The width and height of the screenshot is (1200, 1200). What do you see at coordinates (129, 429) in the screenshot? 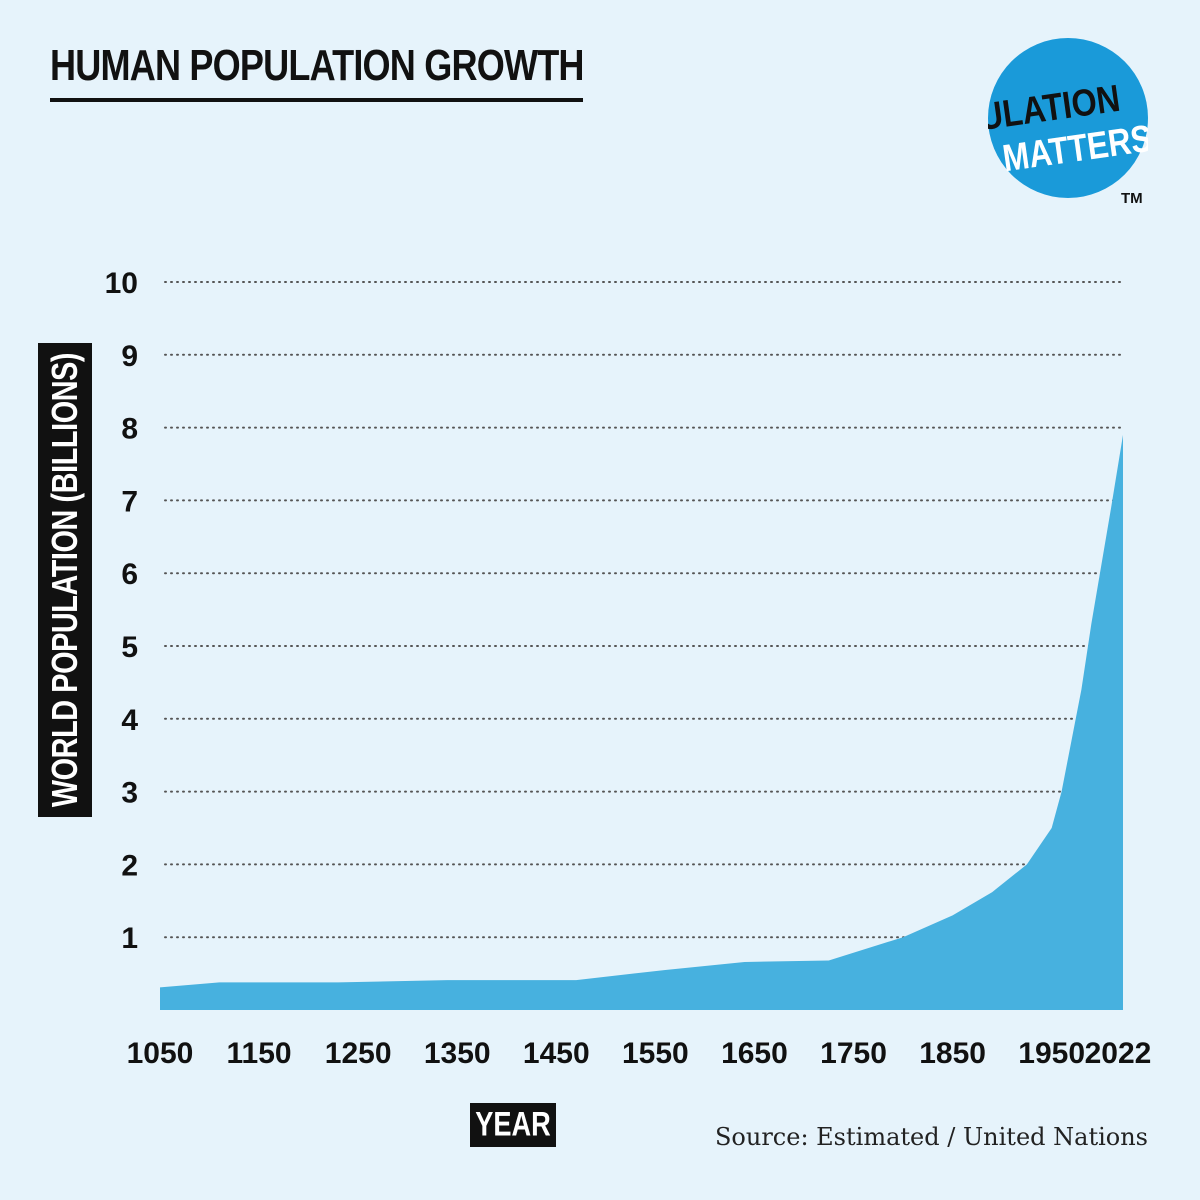
I see `y-tick-8: 8` at bounding box center [129, 429].